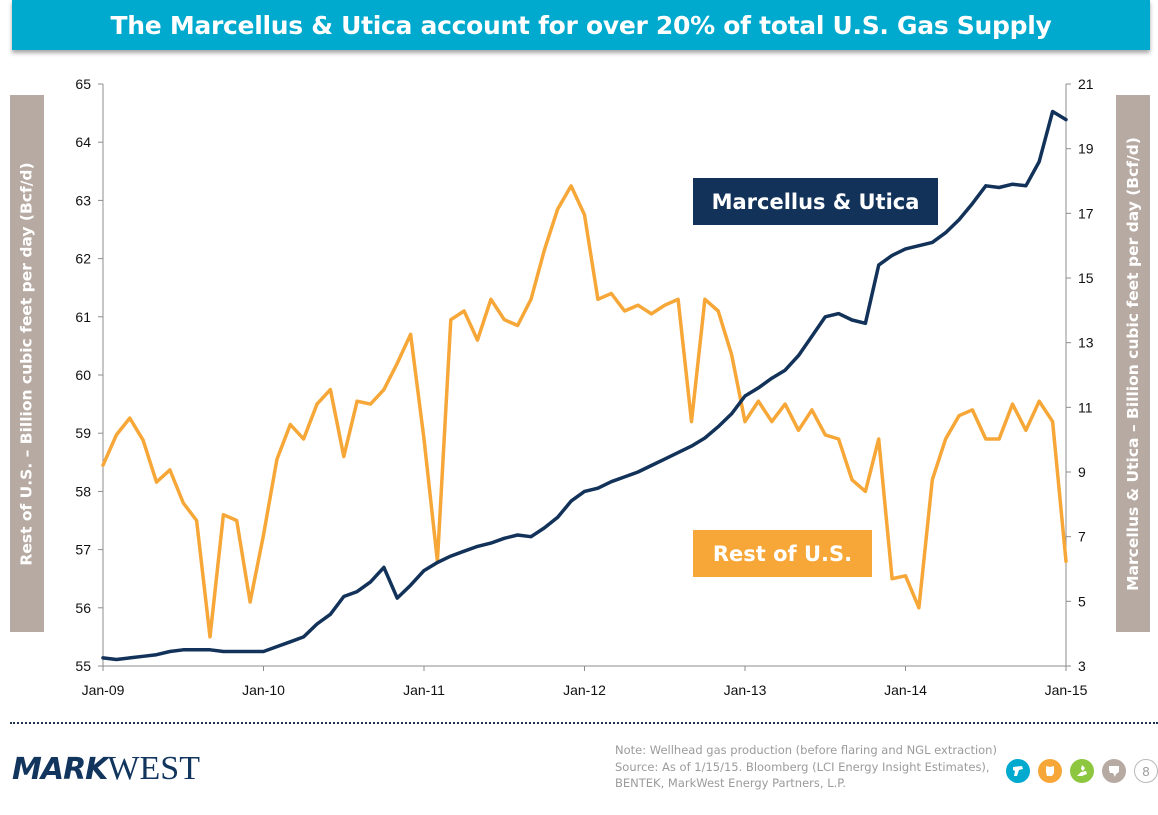 The width and height of the screenshot is (1158, 815). Describe the element at coordinates (83, 84) in the screenshot. I see `left-y-tick-label: 65` at that location.